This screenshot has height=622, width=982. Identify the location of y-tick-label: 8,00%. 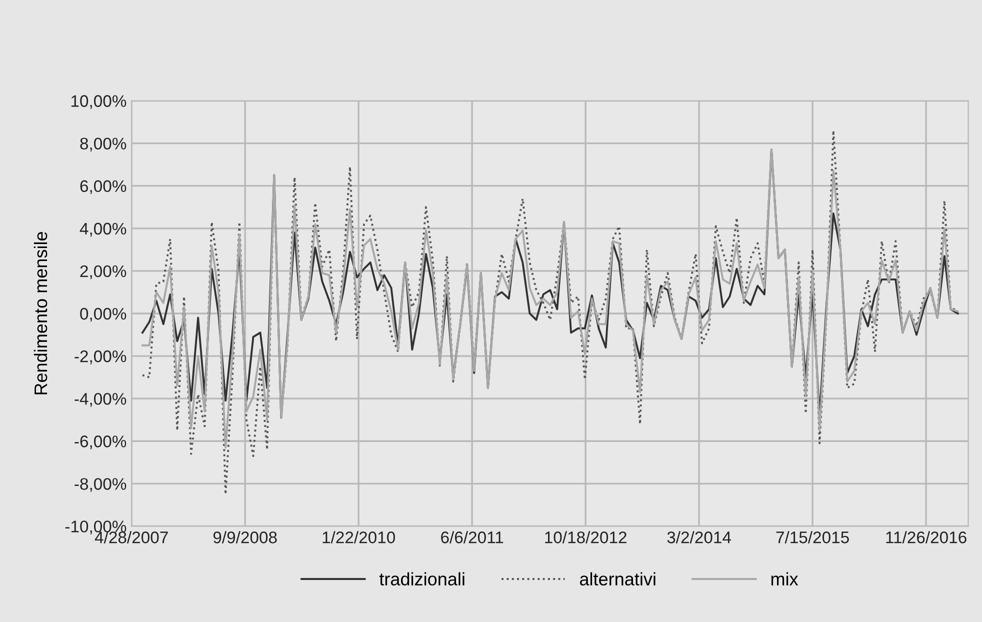
(103, 145).